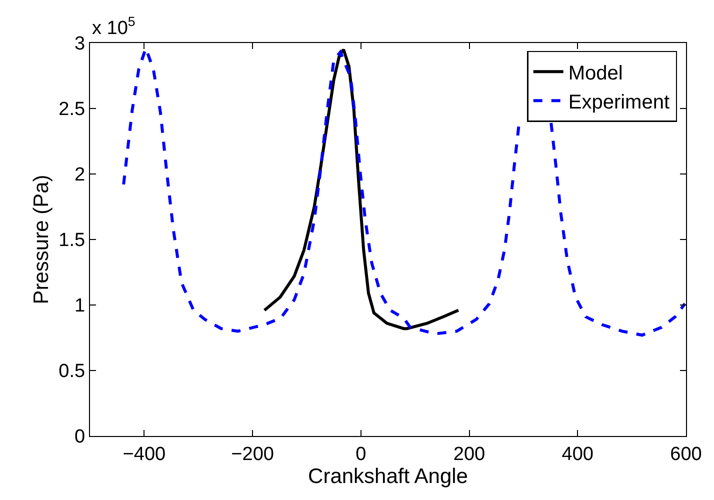  Describe the element at coordinates (114, 26) in the screenshot. I see `text: x 10$^{5}$` at that location.